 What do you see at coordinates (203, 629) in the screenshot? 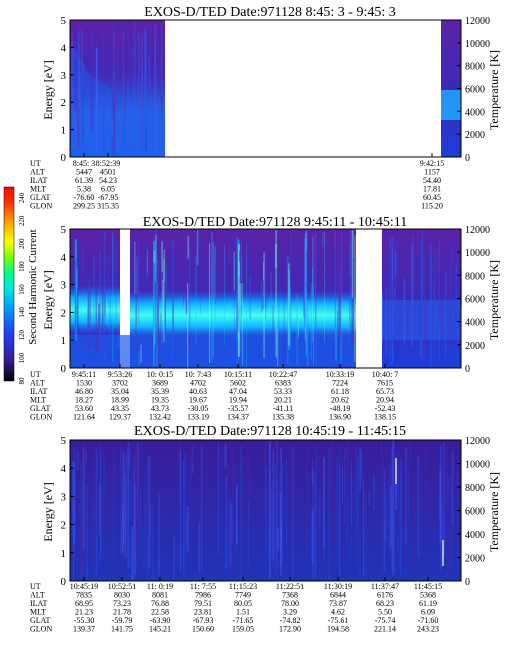
I see `orbit-value: 150.60` at bounding box center [203, 629].